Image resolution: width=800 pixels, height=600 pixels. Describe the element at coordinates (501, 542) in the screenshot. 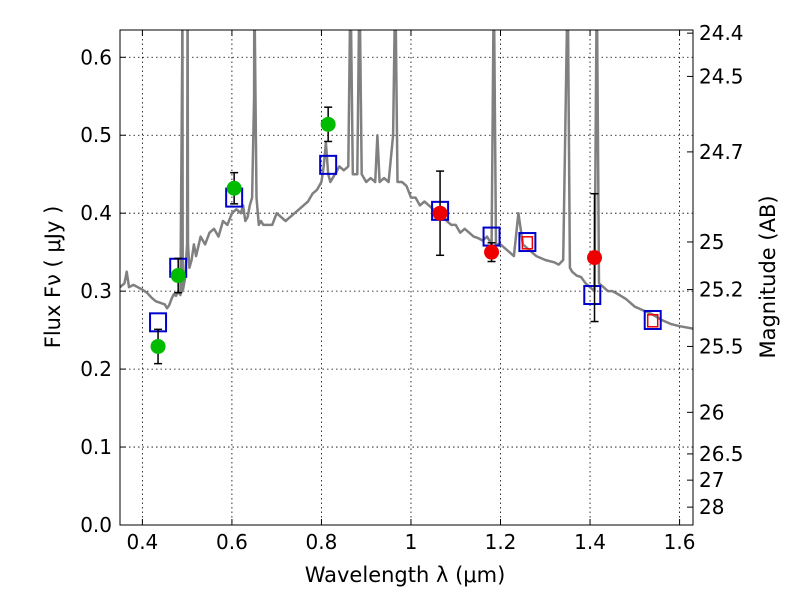

I see `x-tick-label: 1.2` at that location.